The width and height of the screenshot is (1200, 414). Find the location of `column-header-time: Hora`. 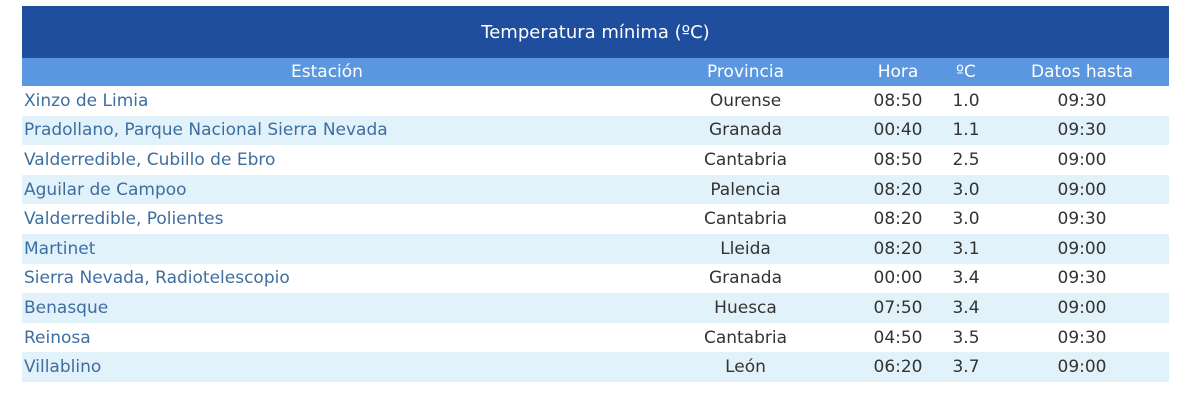

column-header-time: Hora is located at coordinates (898, 72).